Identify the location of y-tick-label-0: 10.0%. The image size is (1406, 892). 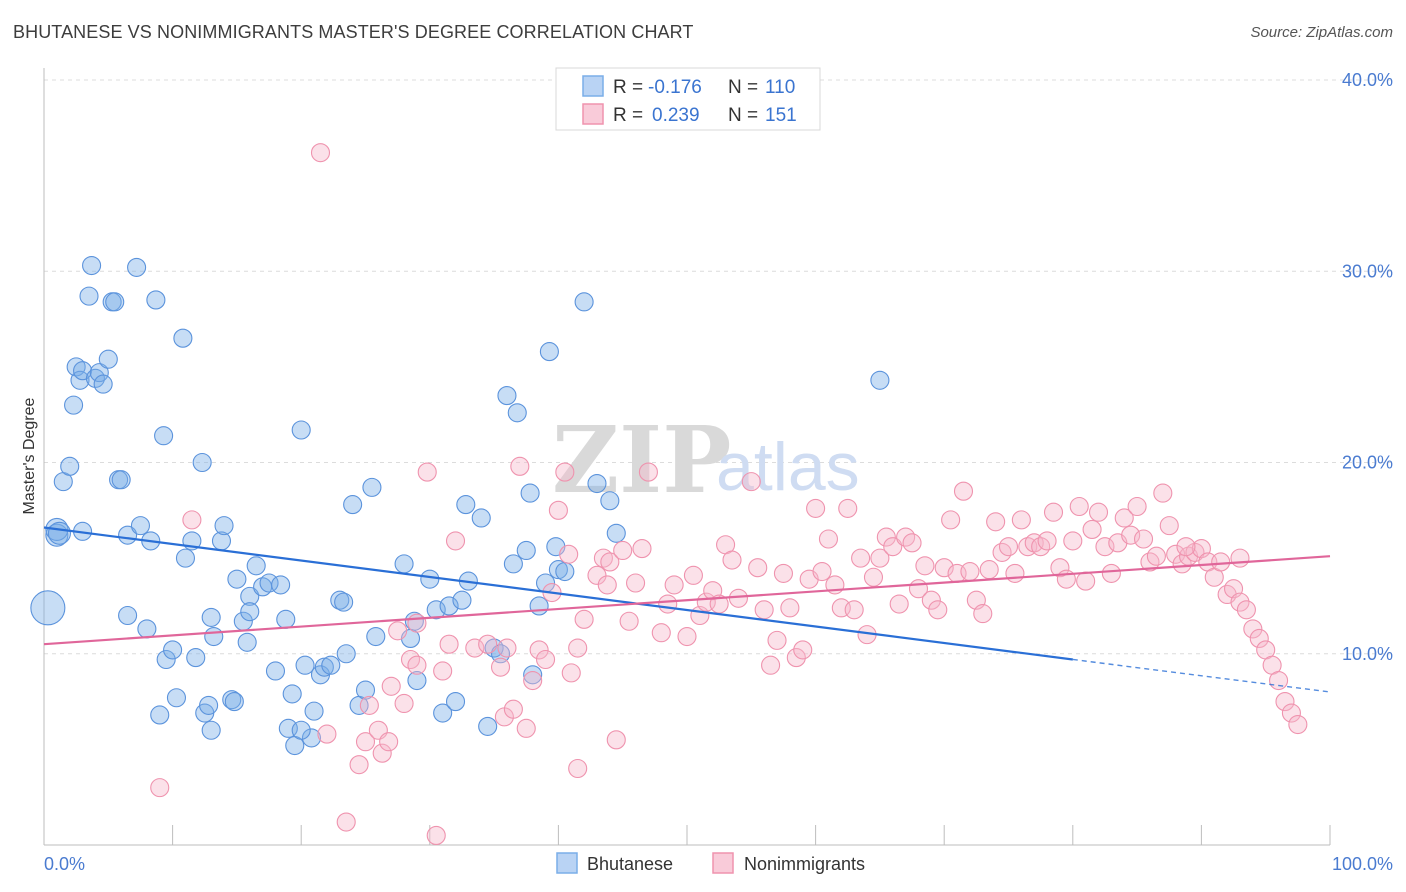
(1367, 654).